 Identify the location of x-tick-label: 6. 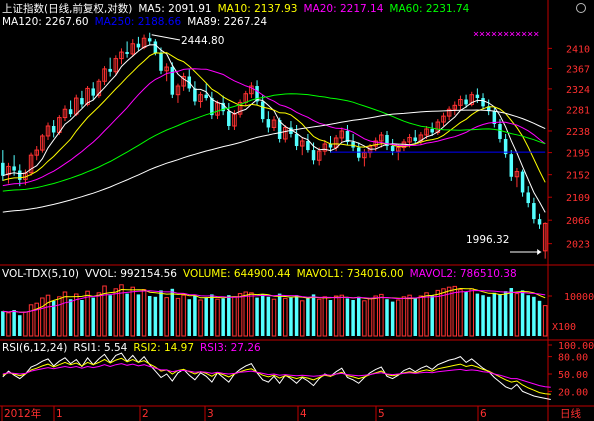
(483, 414).